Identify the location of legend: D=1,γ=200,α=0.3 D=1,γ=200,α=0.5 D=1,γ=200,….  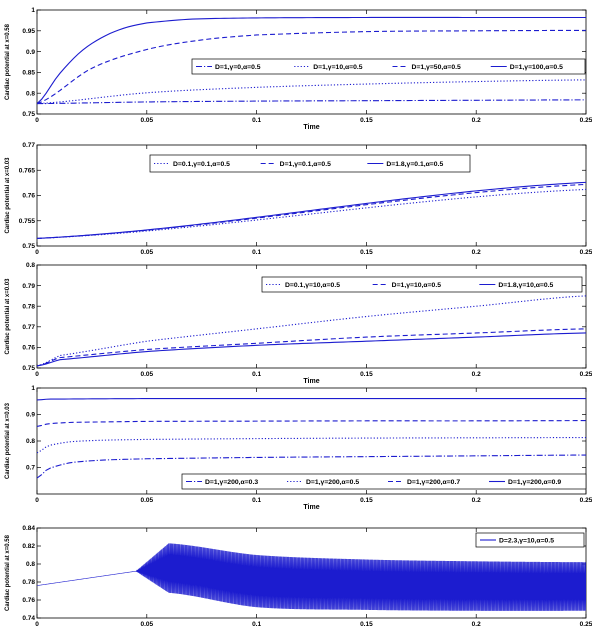
(384, 481).